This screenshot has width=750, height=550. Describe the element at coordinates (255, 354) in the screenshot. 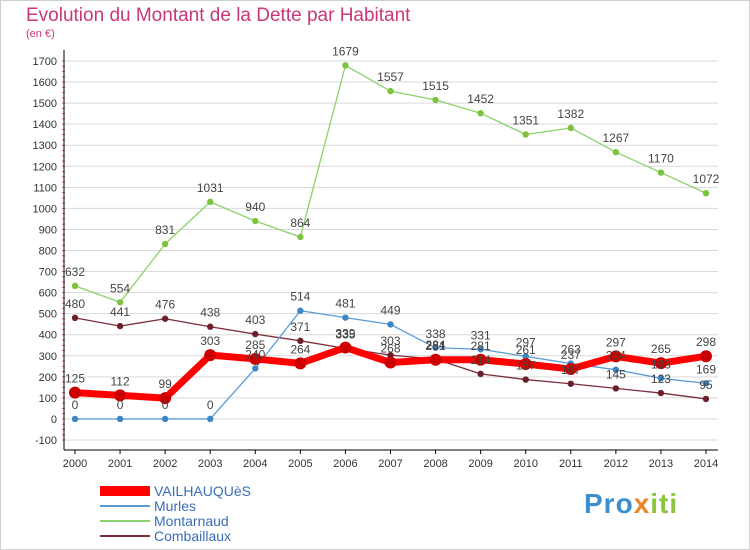

I see `data-label: 240` at that location.